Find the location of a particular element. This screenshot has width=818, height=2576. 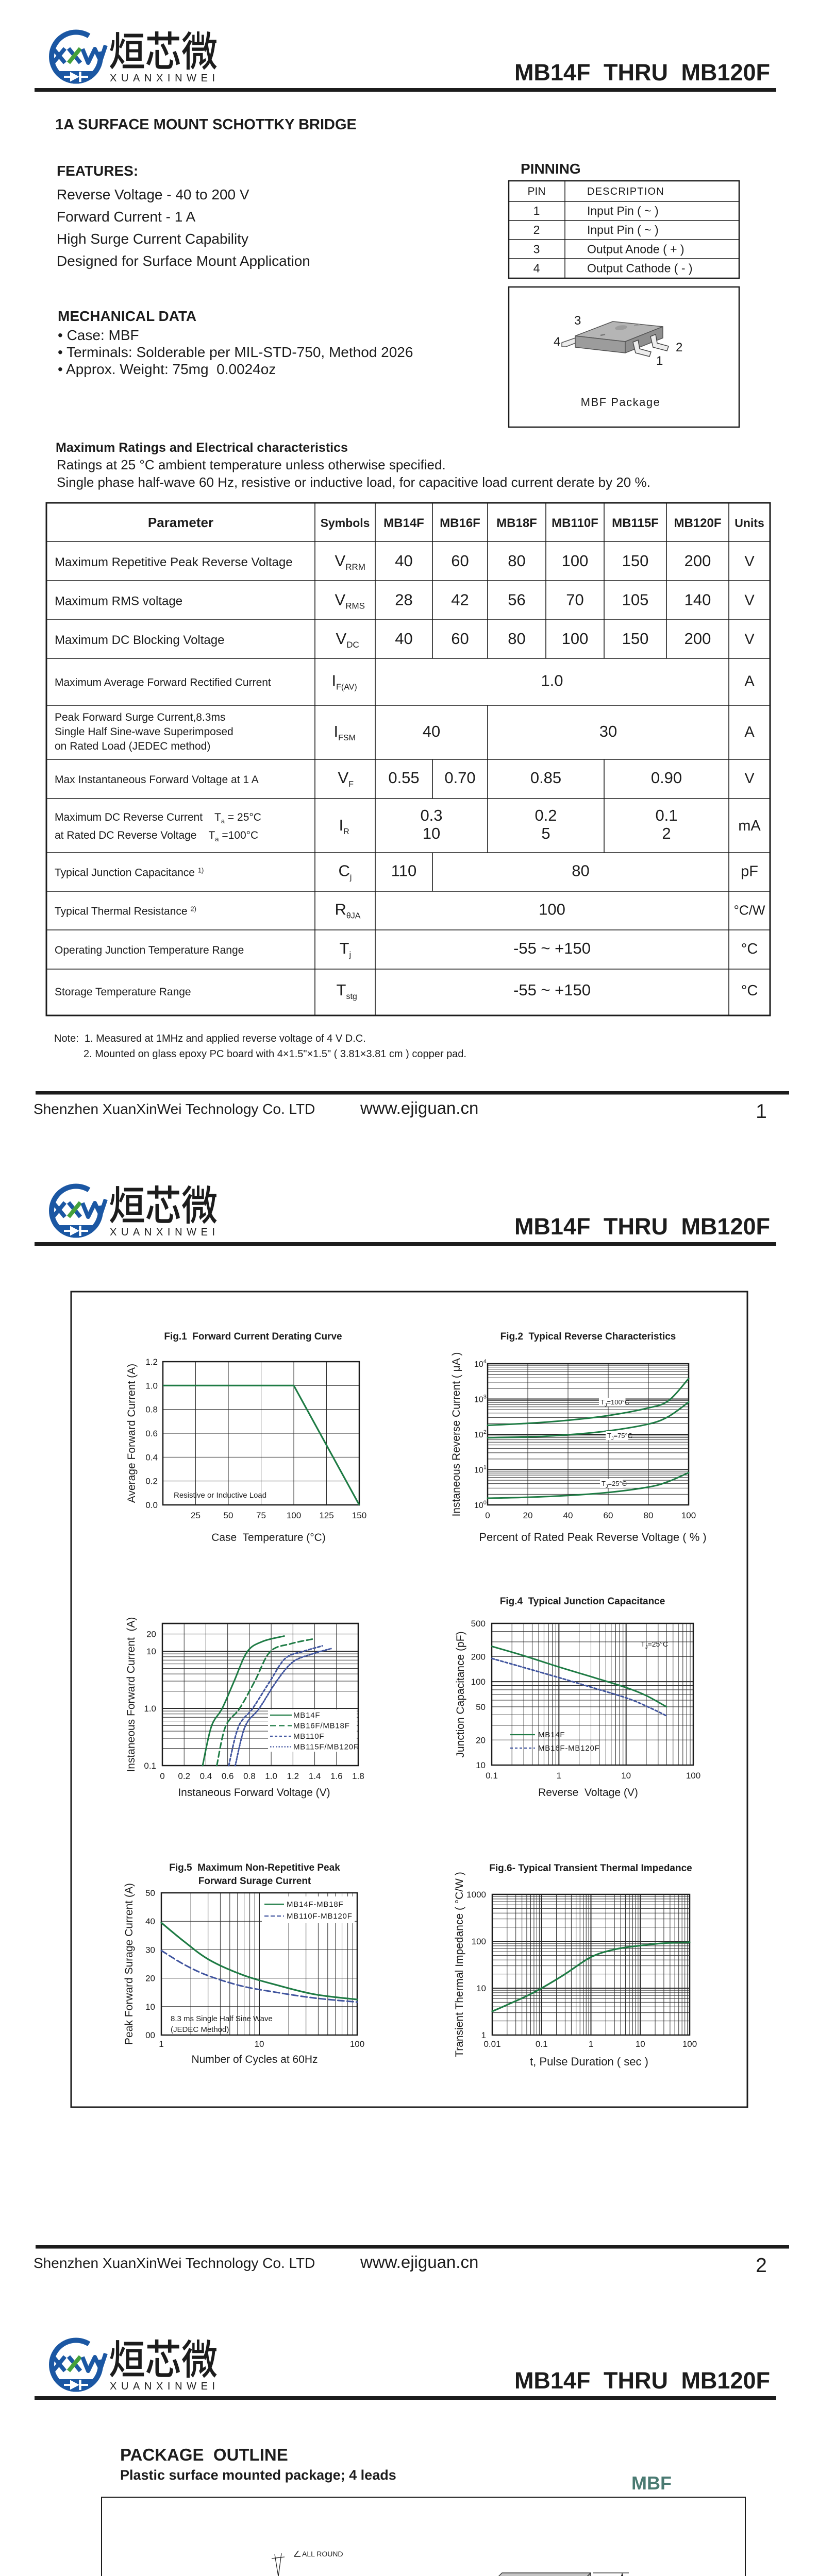

svg-text: 30 is located at coordinates (608, 731).